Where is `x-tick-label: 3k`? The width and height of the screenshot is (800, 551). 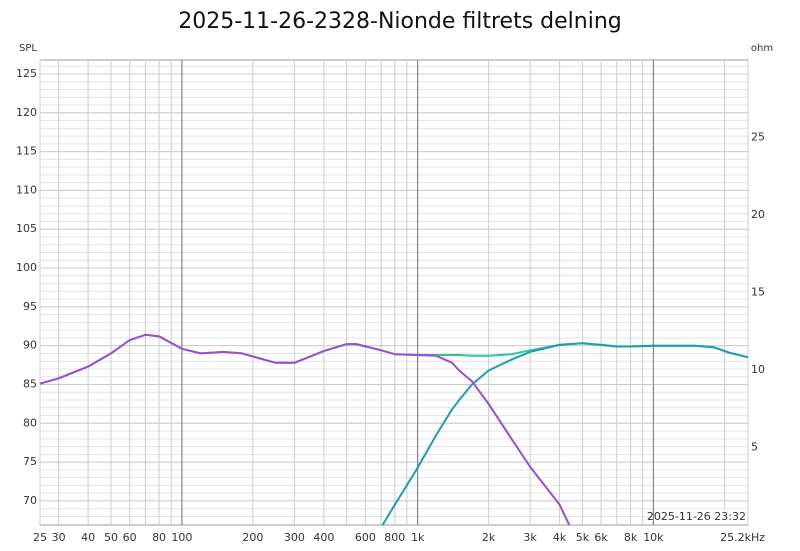 x-tick-label: 3k is located at coordinates (530, 537).